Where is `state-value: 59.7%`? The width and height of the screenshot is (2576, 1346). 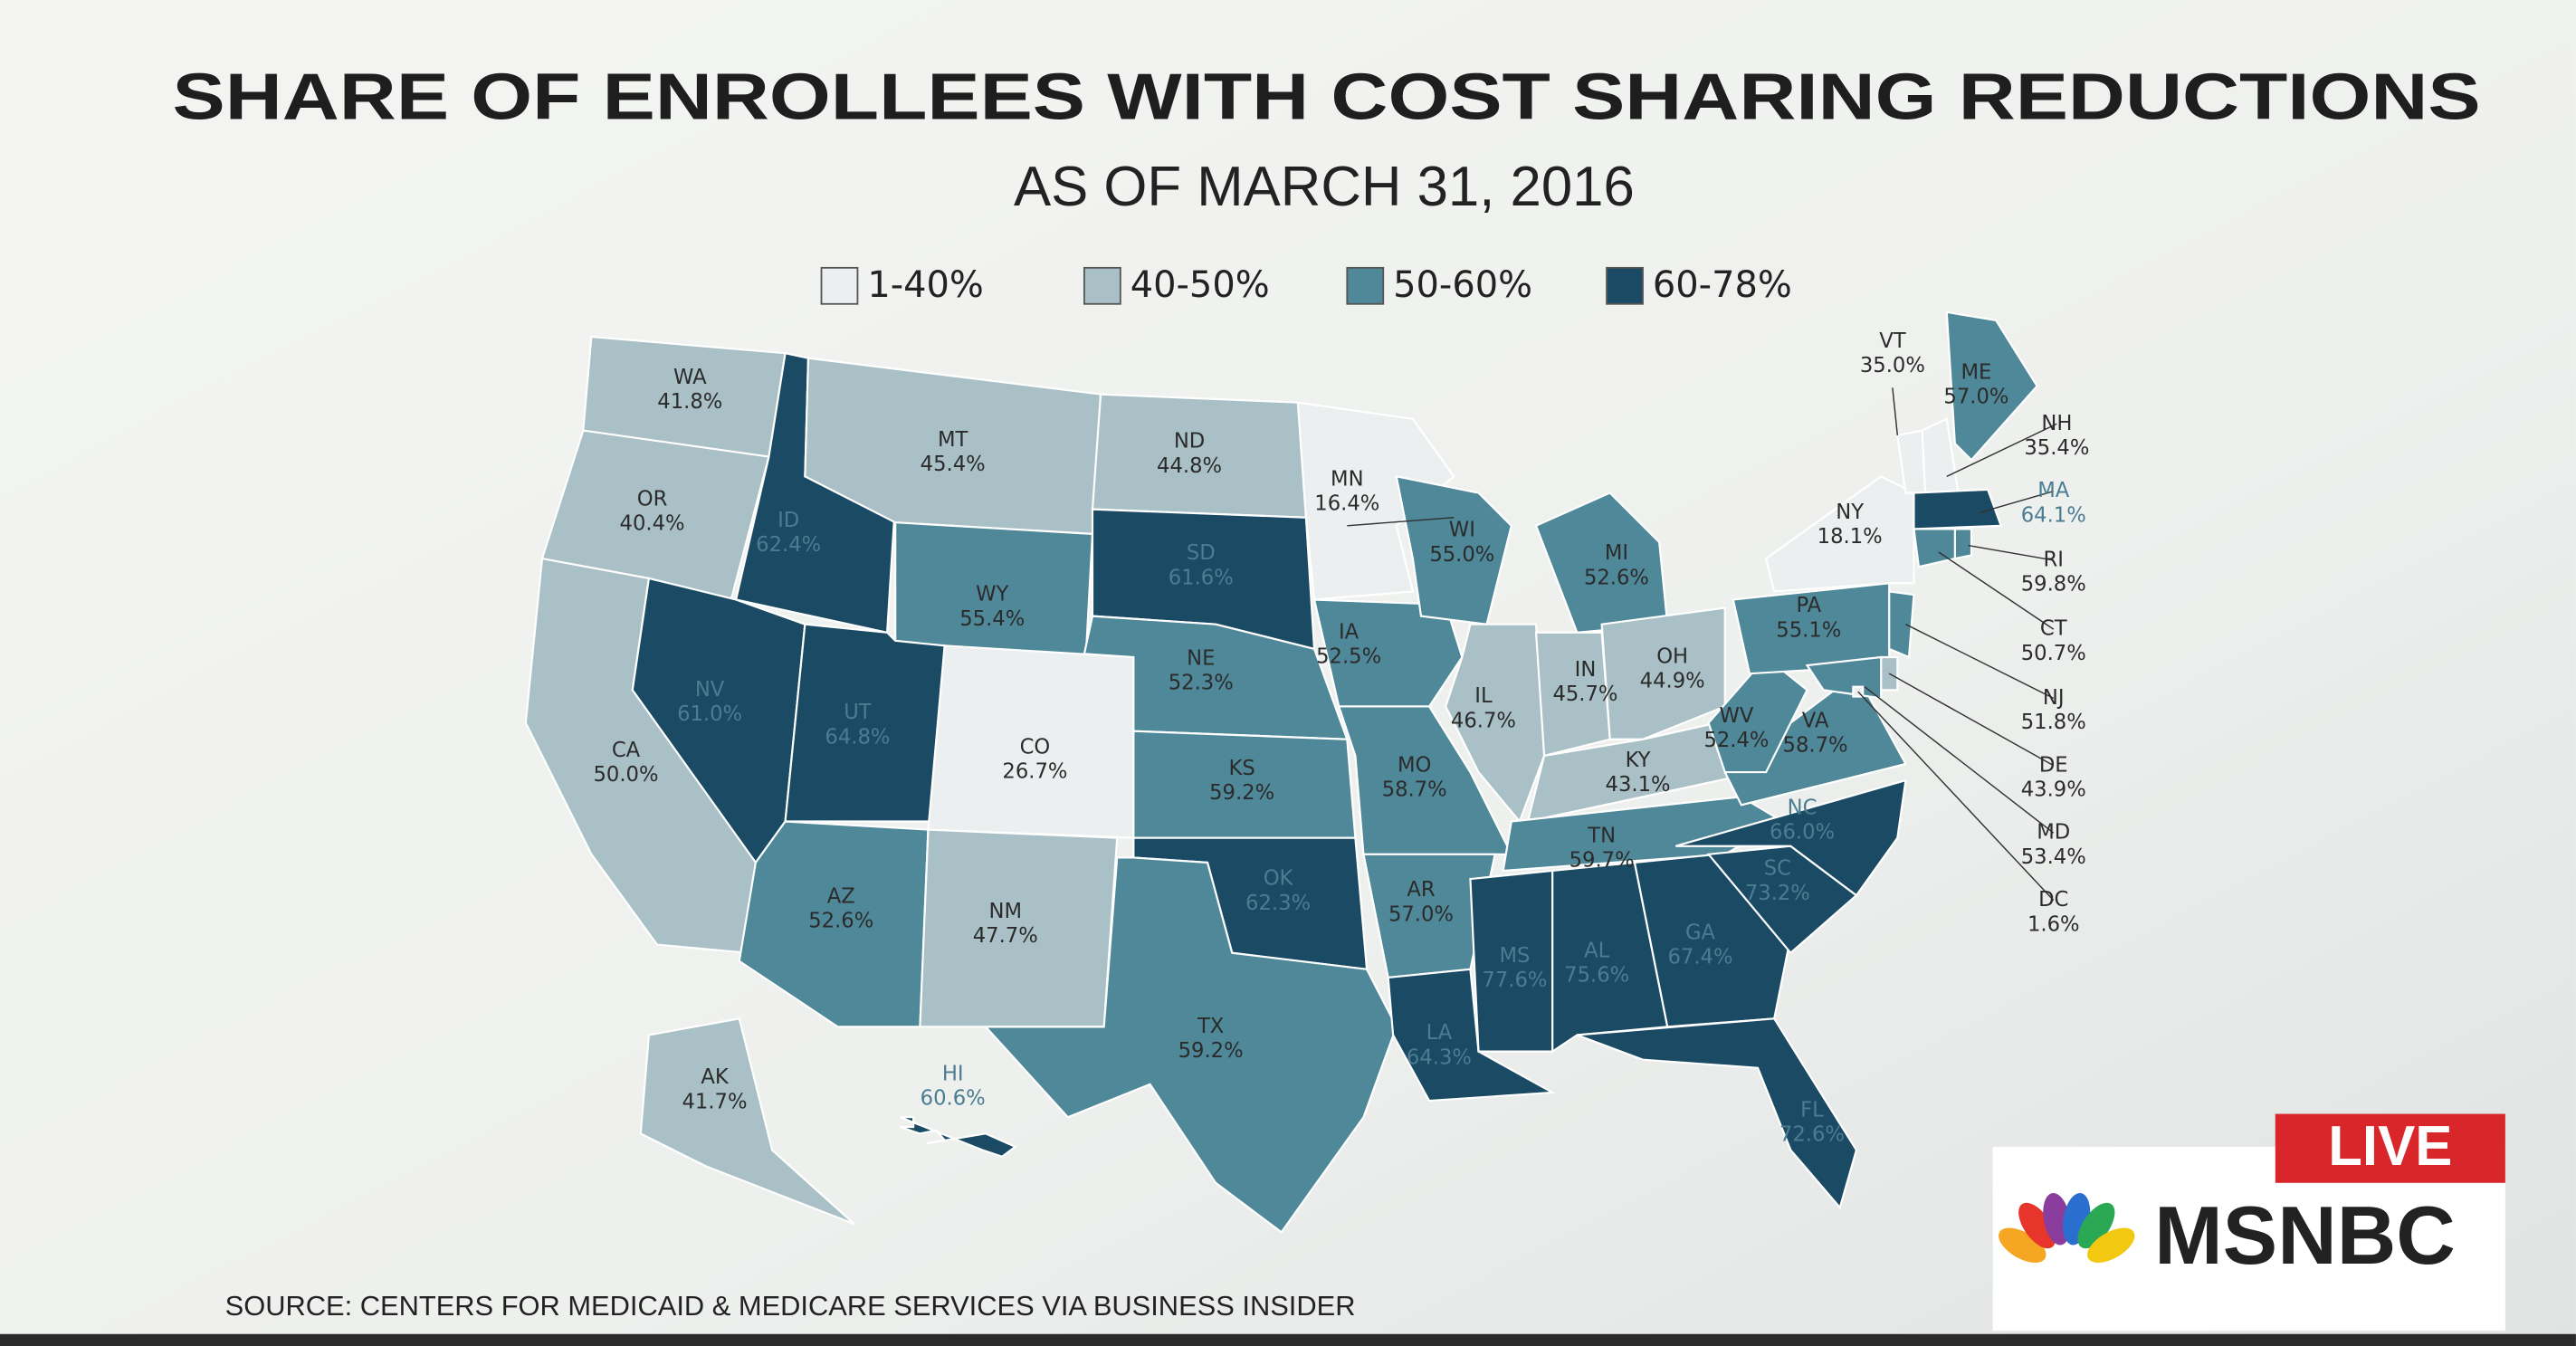
state-value: 59.7% is located at coordinates (1602, 861).